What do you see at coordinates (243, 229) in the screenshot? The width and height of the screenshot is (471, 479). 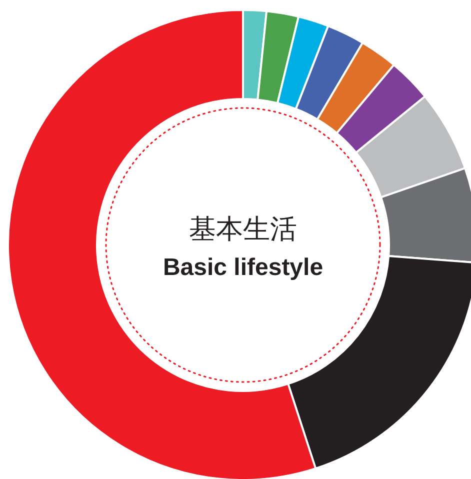 I see `text: 基本生活` at bounding box center [243, 229].